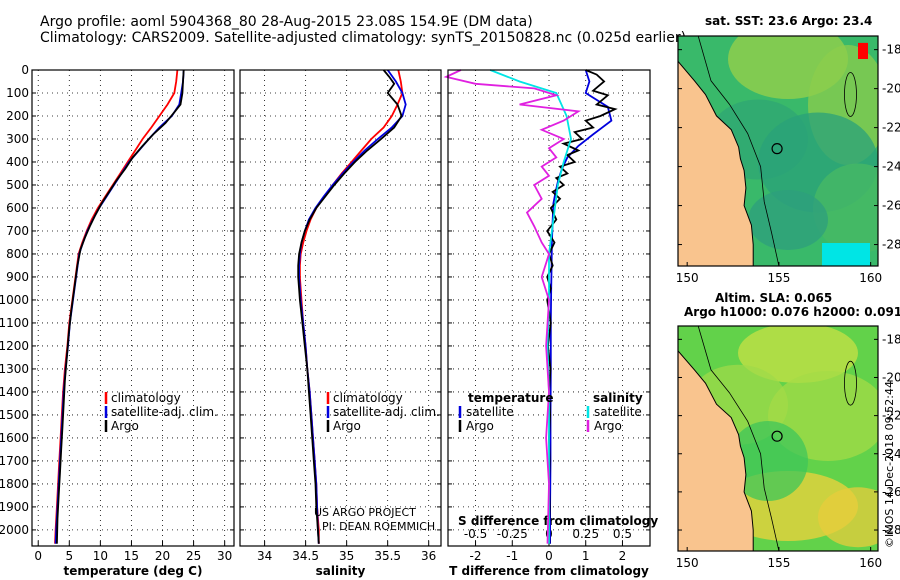 The image size is (900, 580). I want to click on sst-map: -18 -20 -22 -24 -26 -28 150 155 160, so click(788, 160).